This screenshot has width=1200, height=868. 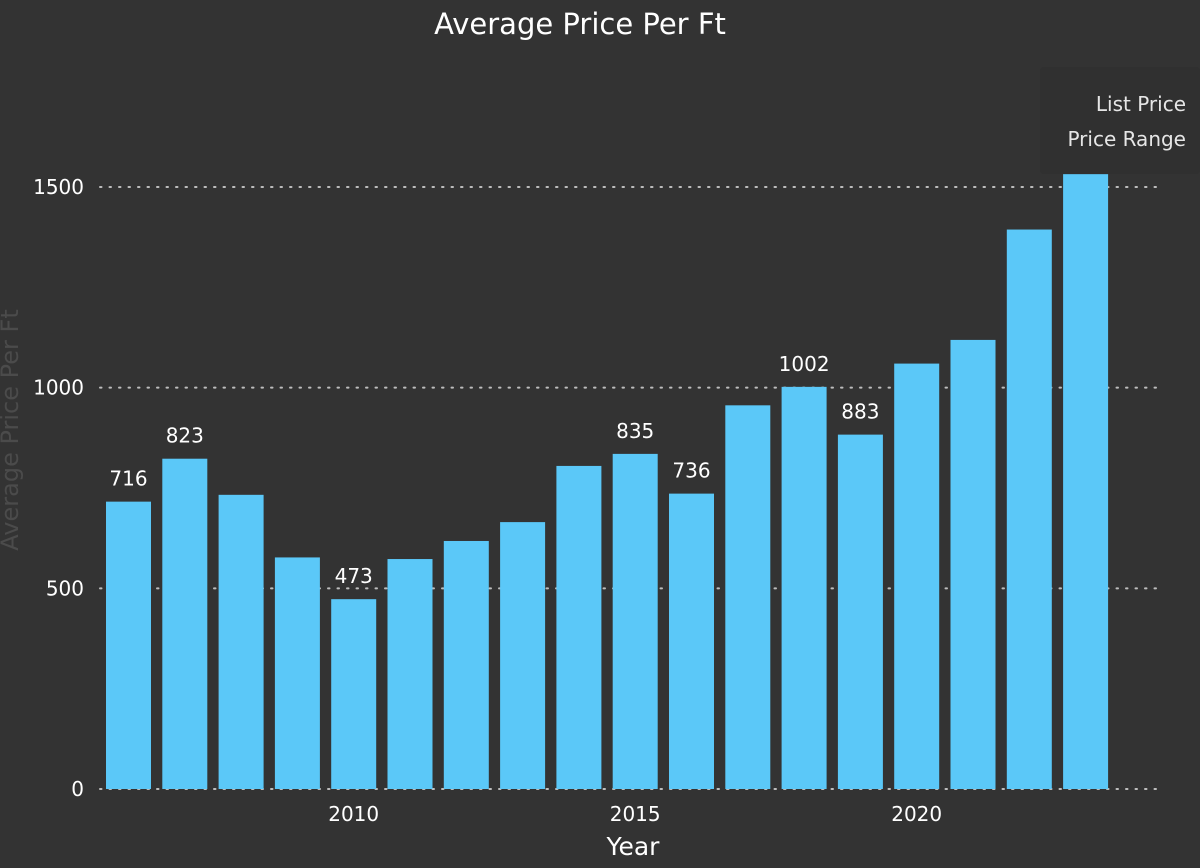 What do you see at coordinates (860, 412) in the screenshot?
I see `data-label: 883` at bounding box center [860, 412].